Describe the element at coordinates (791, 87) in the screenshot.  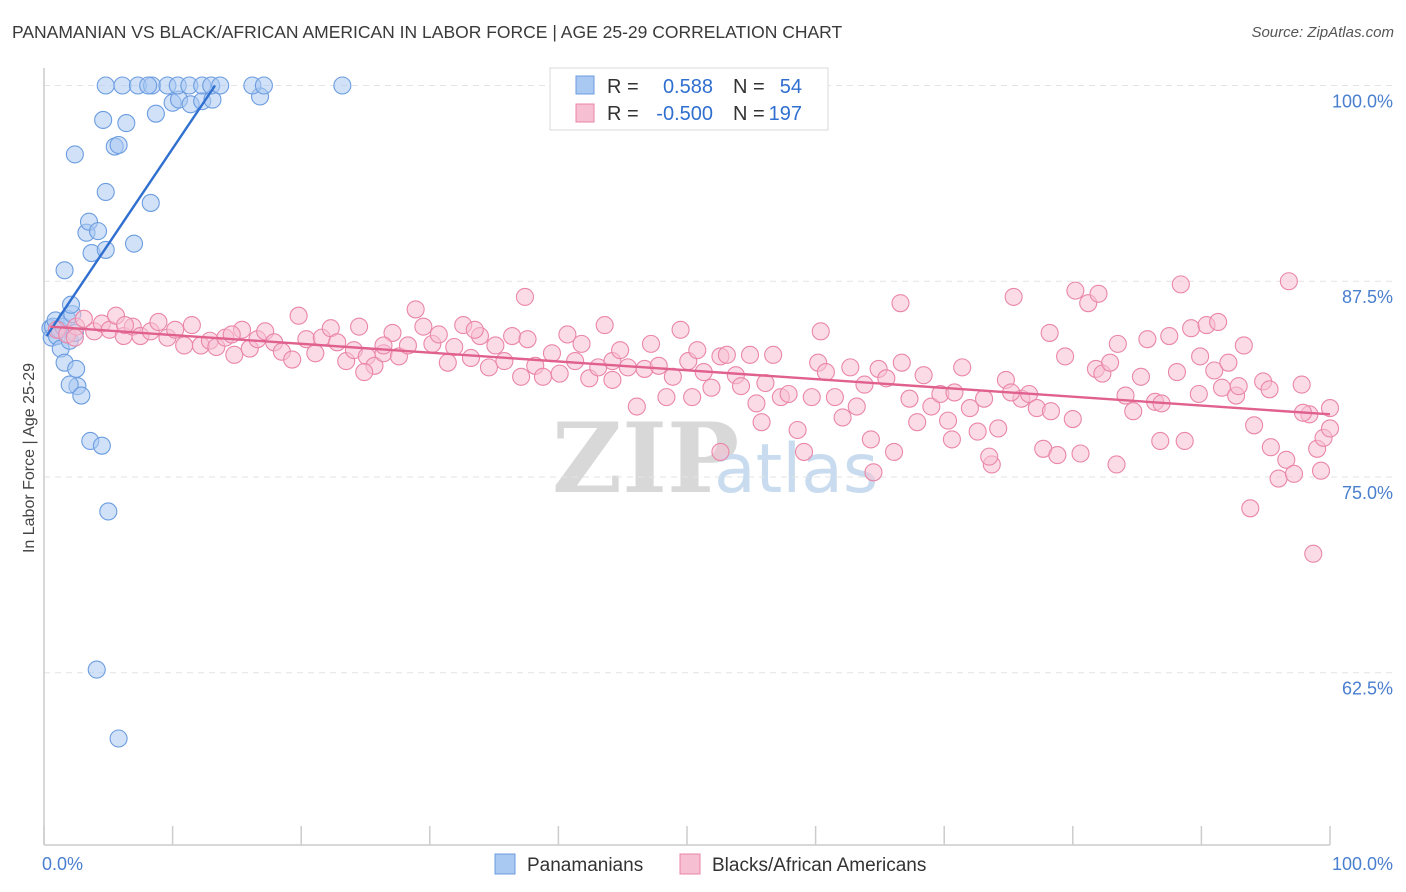
I see `legend-n-value-blue: 54` at that location.